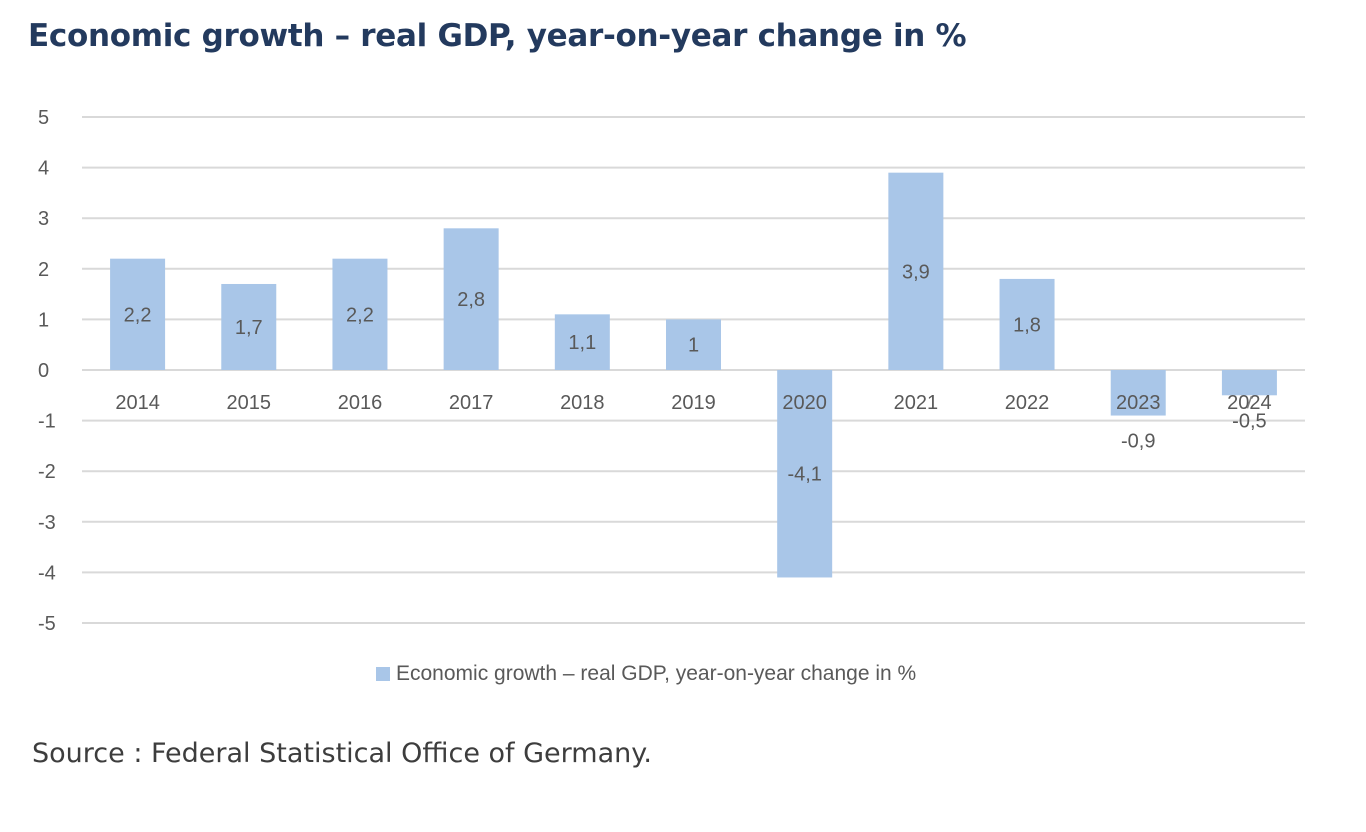  Describe the element at coordinates (43, 320) in the screenshot. I see `y-tick-label: 1` at that location.